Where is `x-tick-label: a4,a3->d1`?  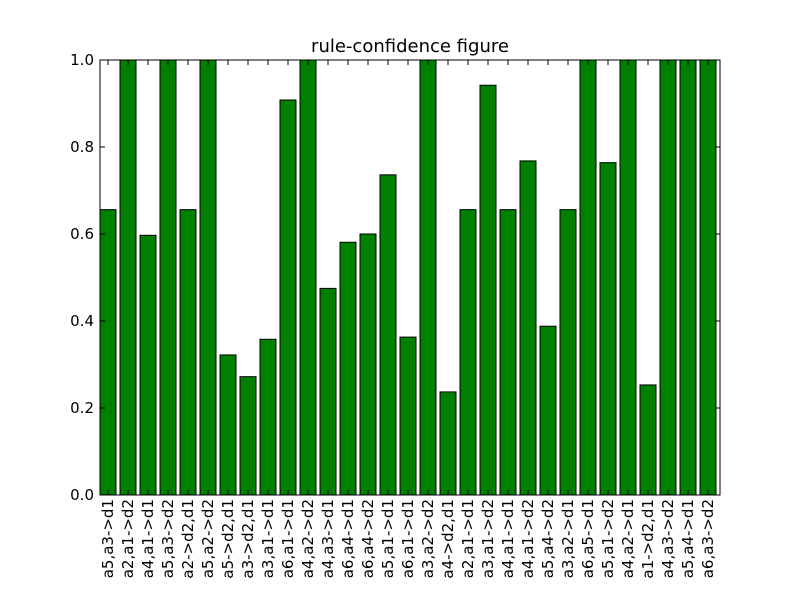
x-tick-label: a4,a3->d1 is located at coordinates (328, 538).